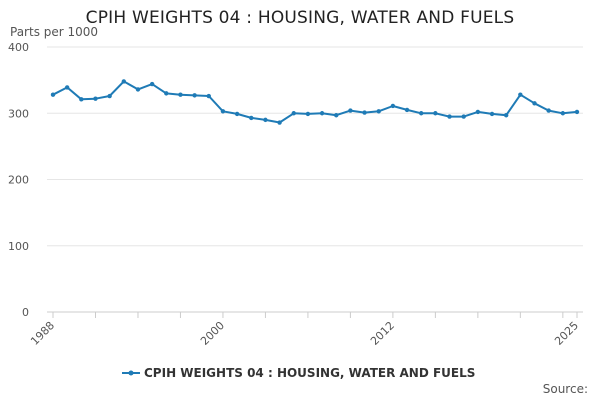 This screenshot has height=400, width=600. What do you see at coordinates (95, 98) in the screenshot?
I see `data-point-1991` at bounding box center [95, 98].